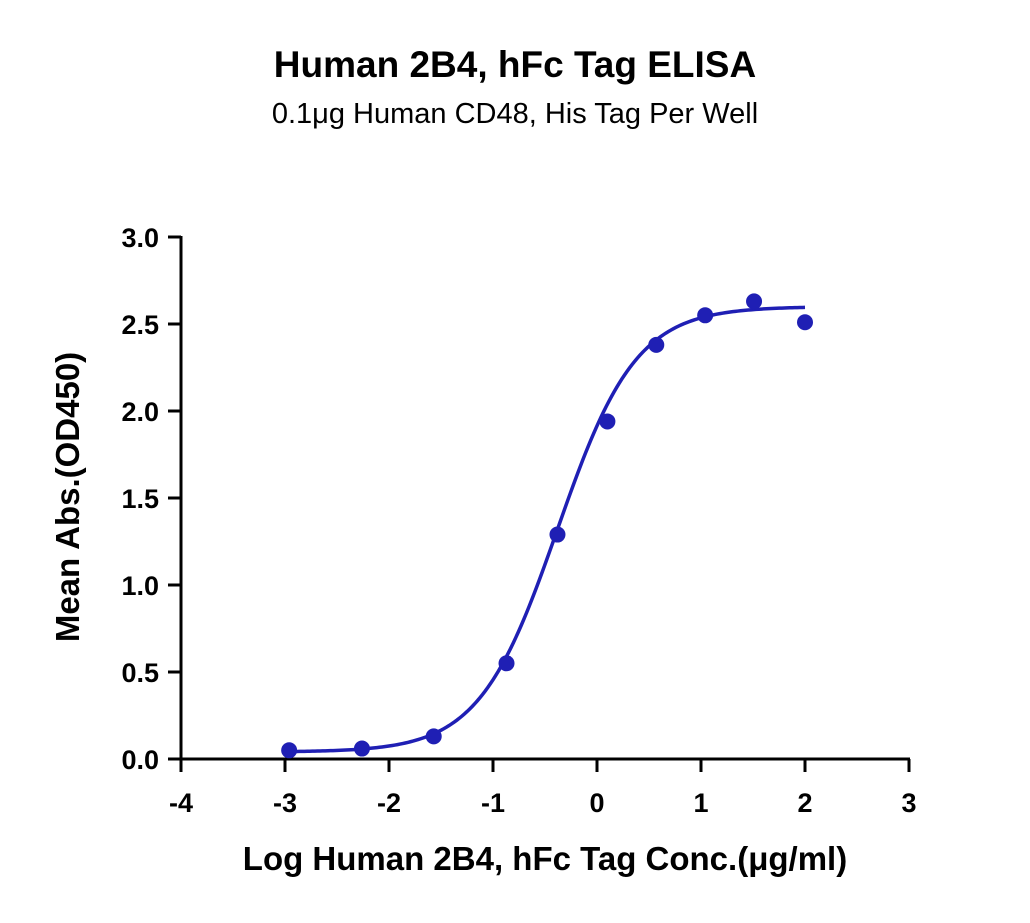 This screenshot has height=923, width=1030. What do you see at coordinates (140, 238) in the screenshot?
I see `y-tick-label: 3.0` at bounding box center [140, 238].